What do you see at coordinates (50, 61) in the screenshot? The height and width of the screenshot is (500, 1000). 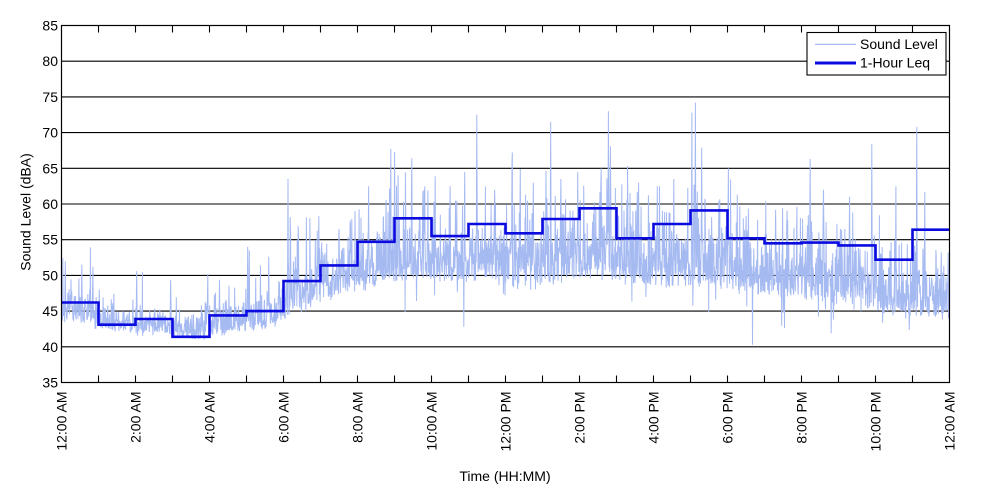 I see `svg-text: 80` at bounding box center [50, 61].